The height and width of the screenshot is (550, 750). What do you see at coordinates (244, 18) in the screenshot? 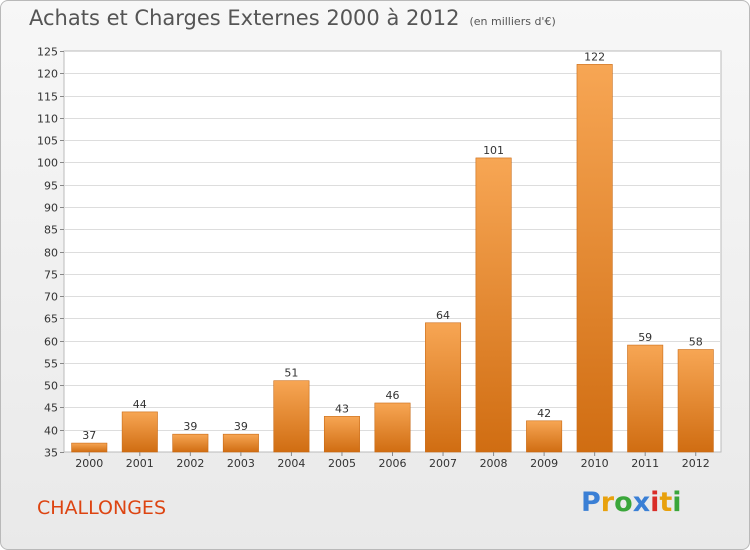
I see `chart-title-text: Achats et Charges Externes 2000 à 2012` at bounding box center [244, 18].